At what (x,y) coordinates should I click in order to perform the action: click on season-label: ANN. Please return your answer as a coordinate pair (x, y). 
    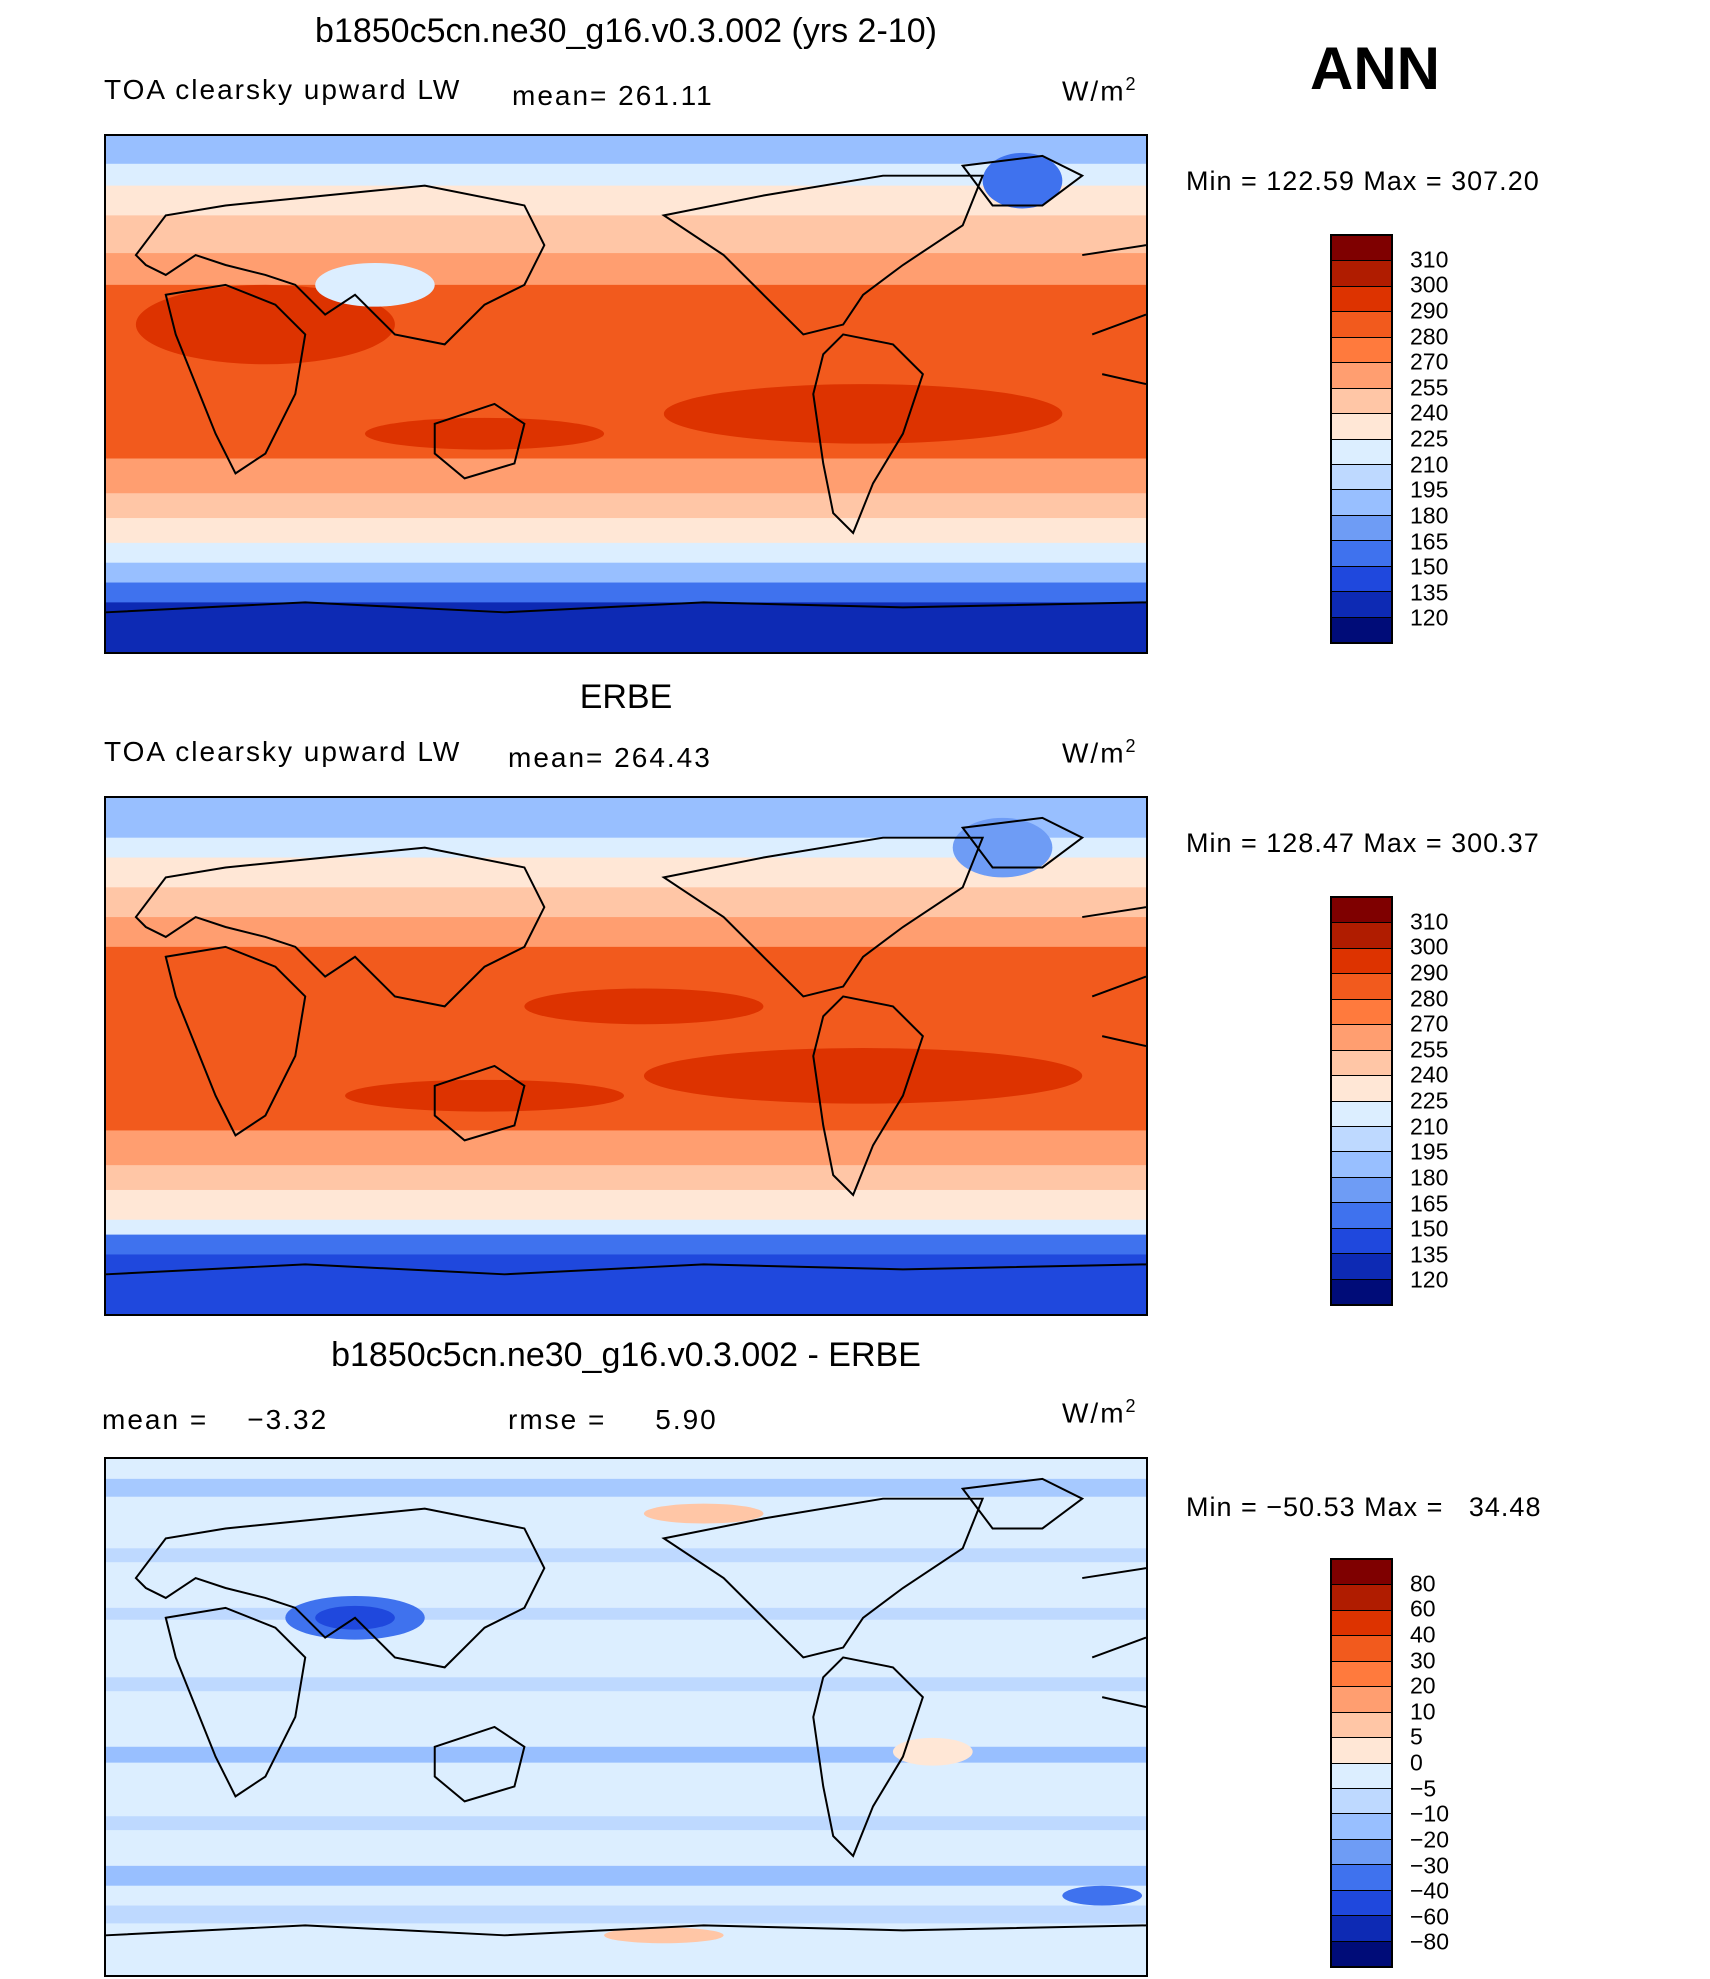
    Looking at the image, I should click on (1375, 68).